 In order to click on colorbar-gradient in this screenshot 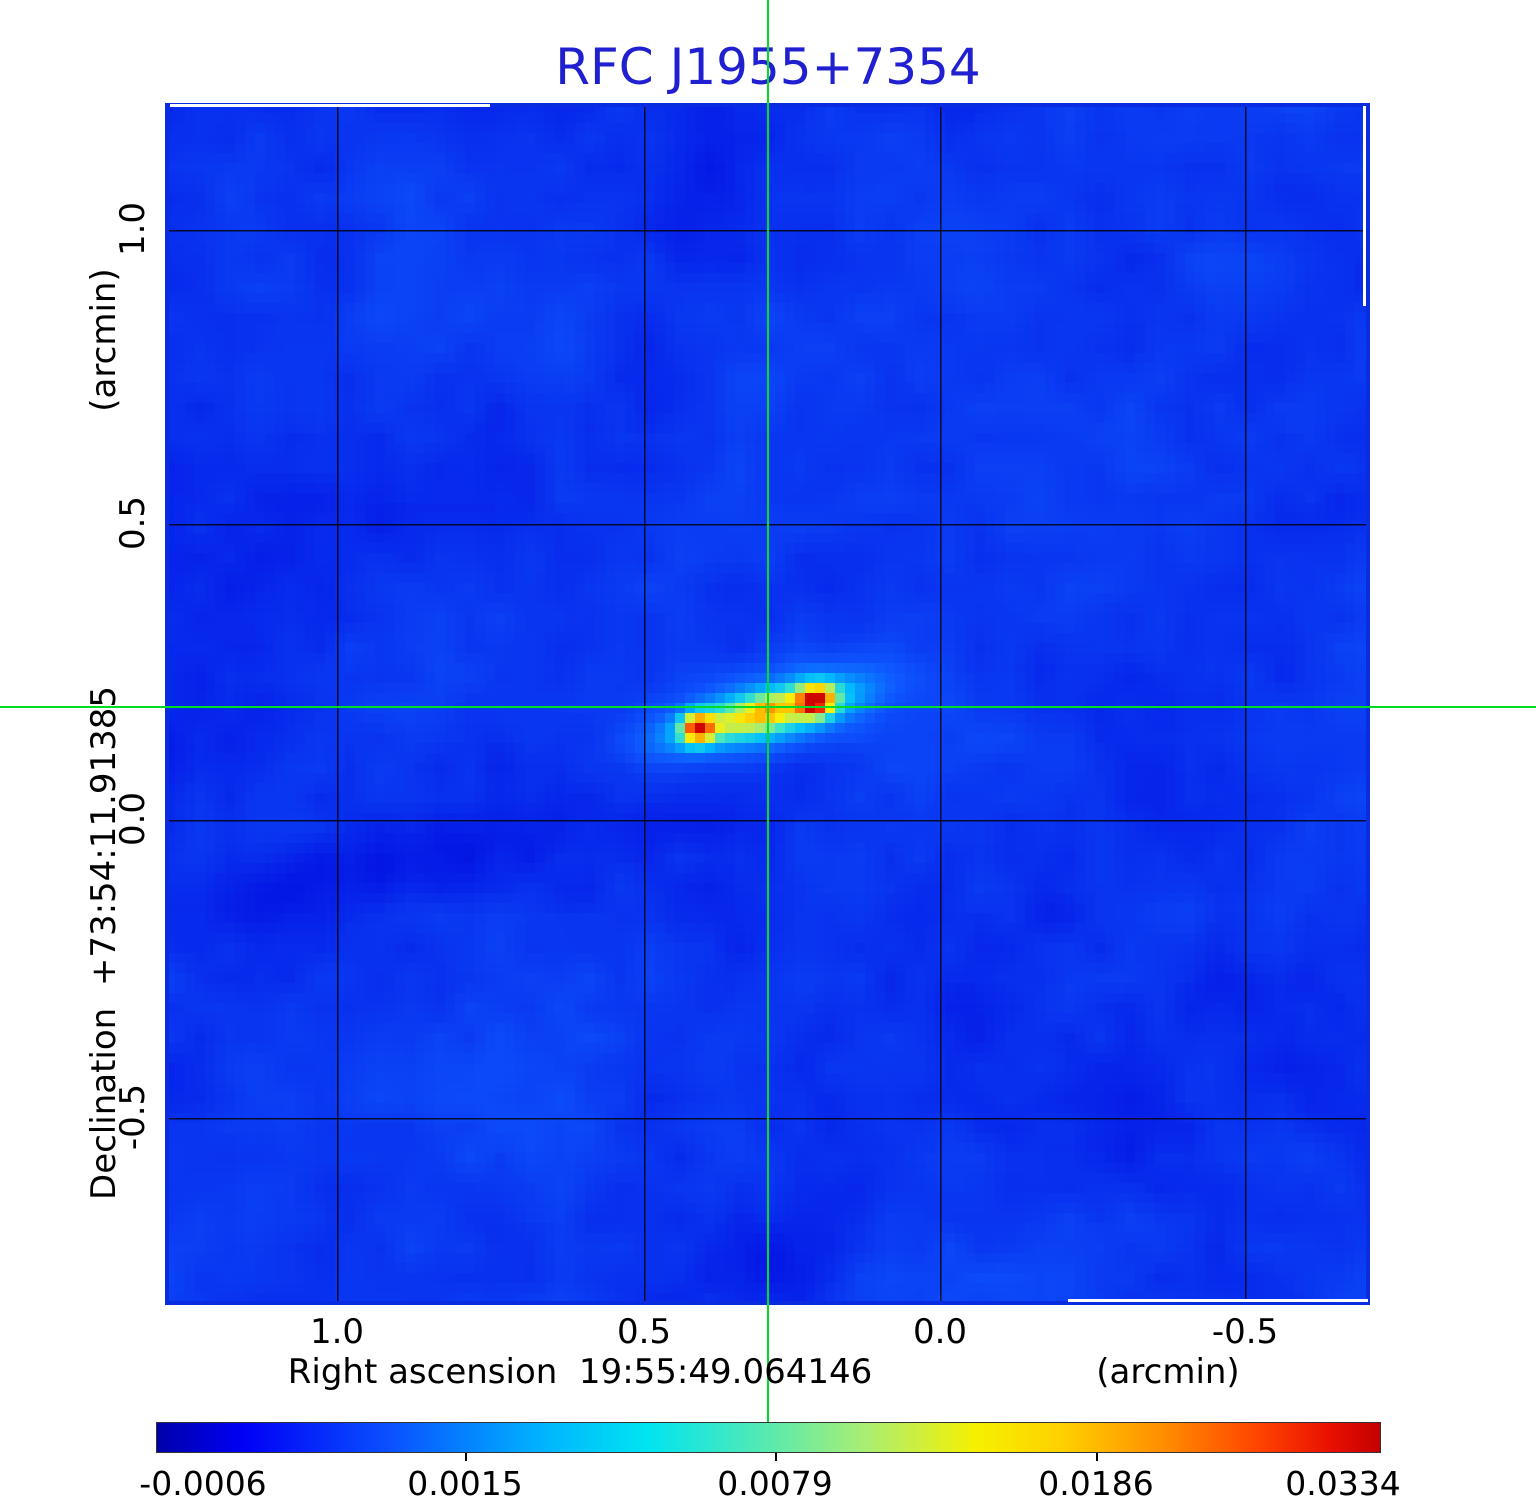, I will do `click(768, 1437)`.